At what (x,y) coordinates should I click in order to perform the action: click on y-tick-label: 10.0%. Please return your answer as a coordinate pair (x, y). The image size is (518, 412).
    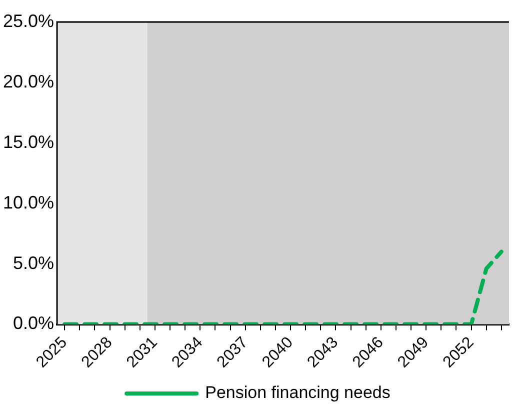
    Looking at the image, I should click on (28, 202).